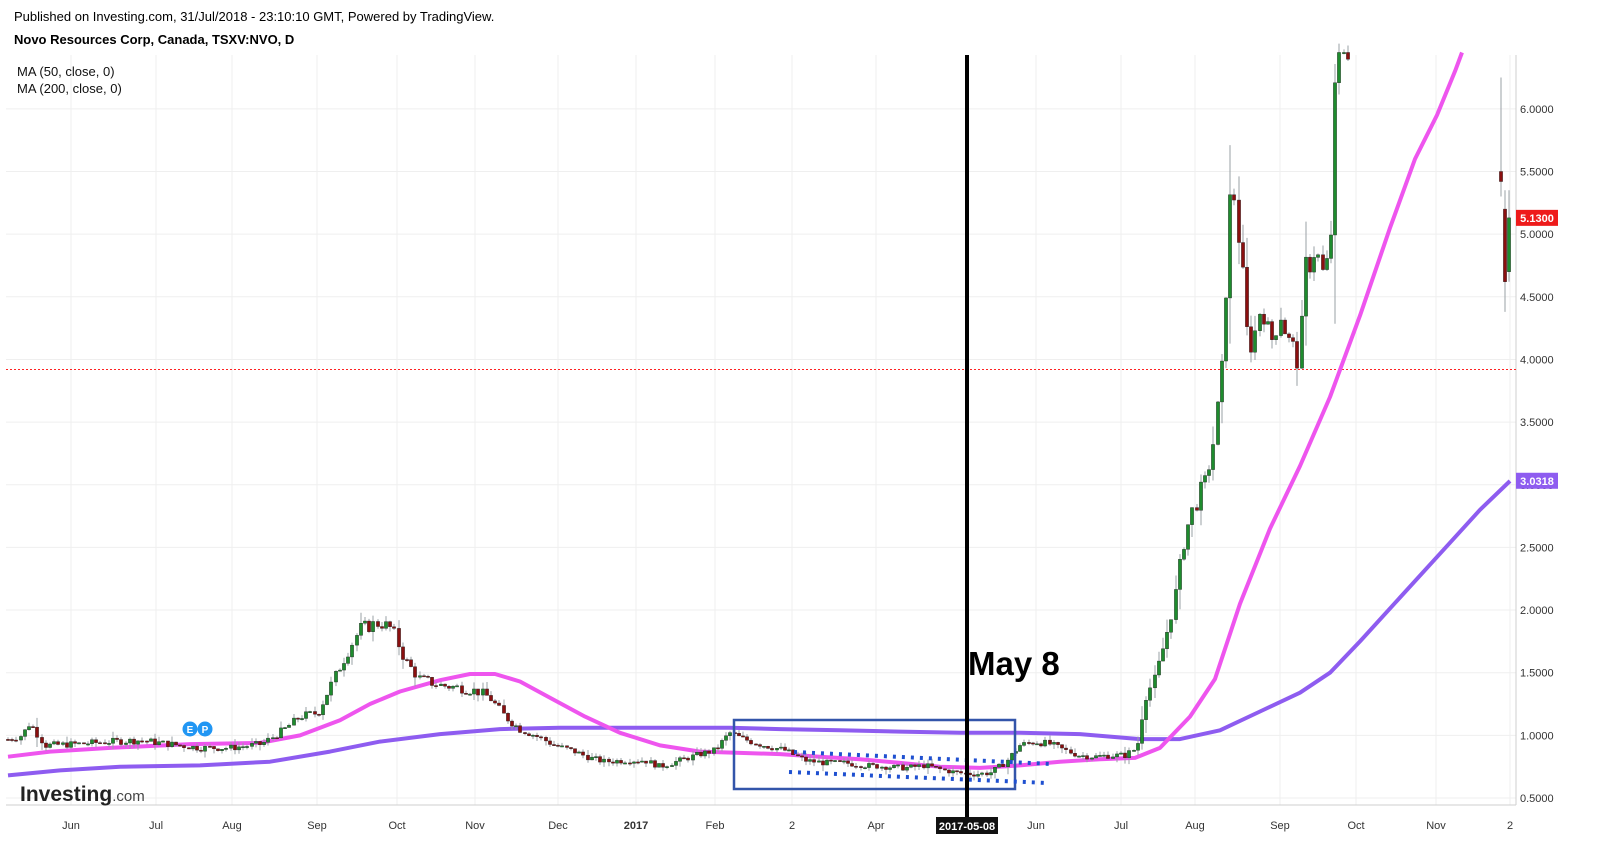 This screenshot has width=1613, height=863. Describe the element at coordinates (1510, 826) in the screenshot. I see `x-tick-label: 2` at that location.